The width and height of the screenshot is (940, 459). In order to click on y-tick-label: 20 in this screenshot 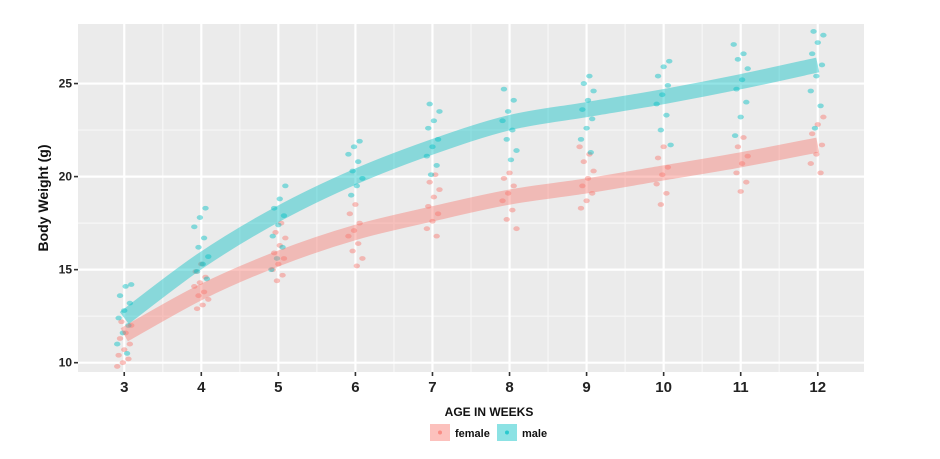, I will do `click(66, 177)`.